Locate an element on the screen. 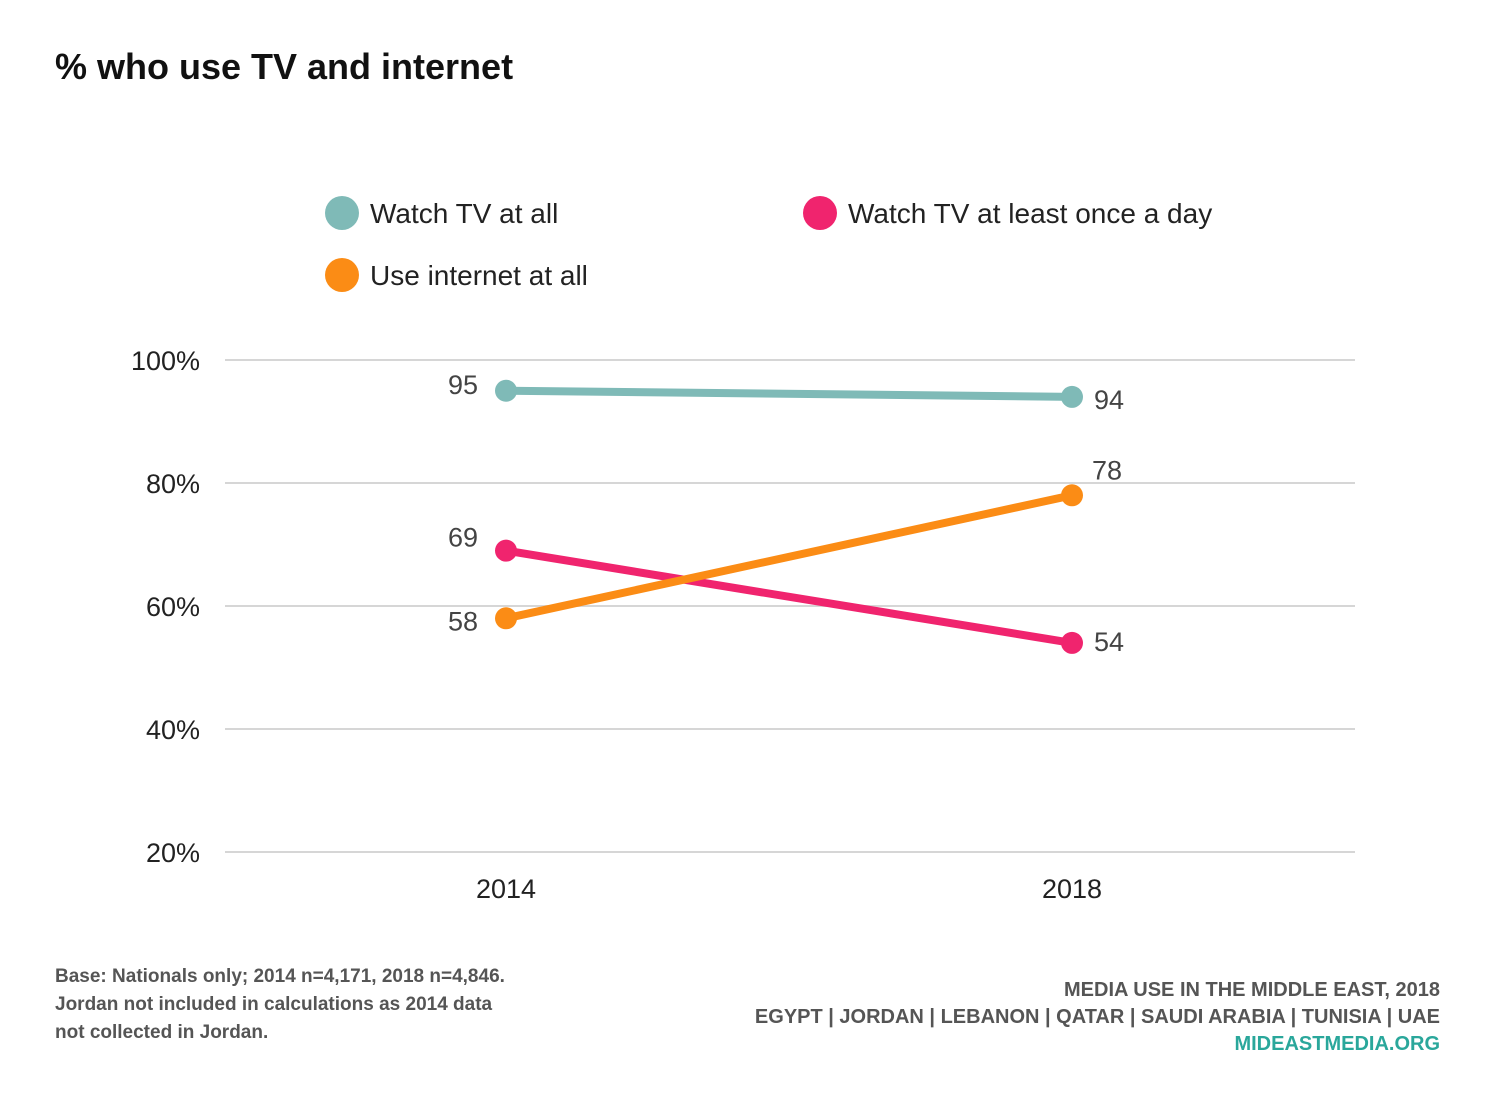  footnote-line: not collected in Jordan. is located at coordinates (162, 1032).